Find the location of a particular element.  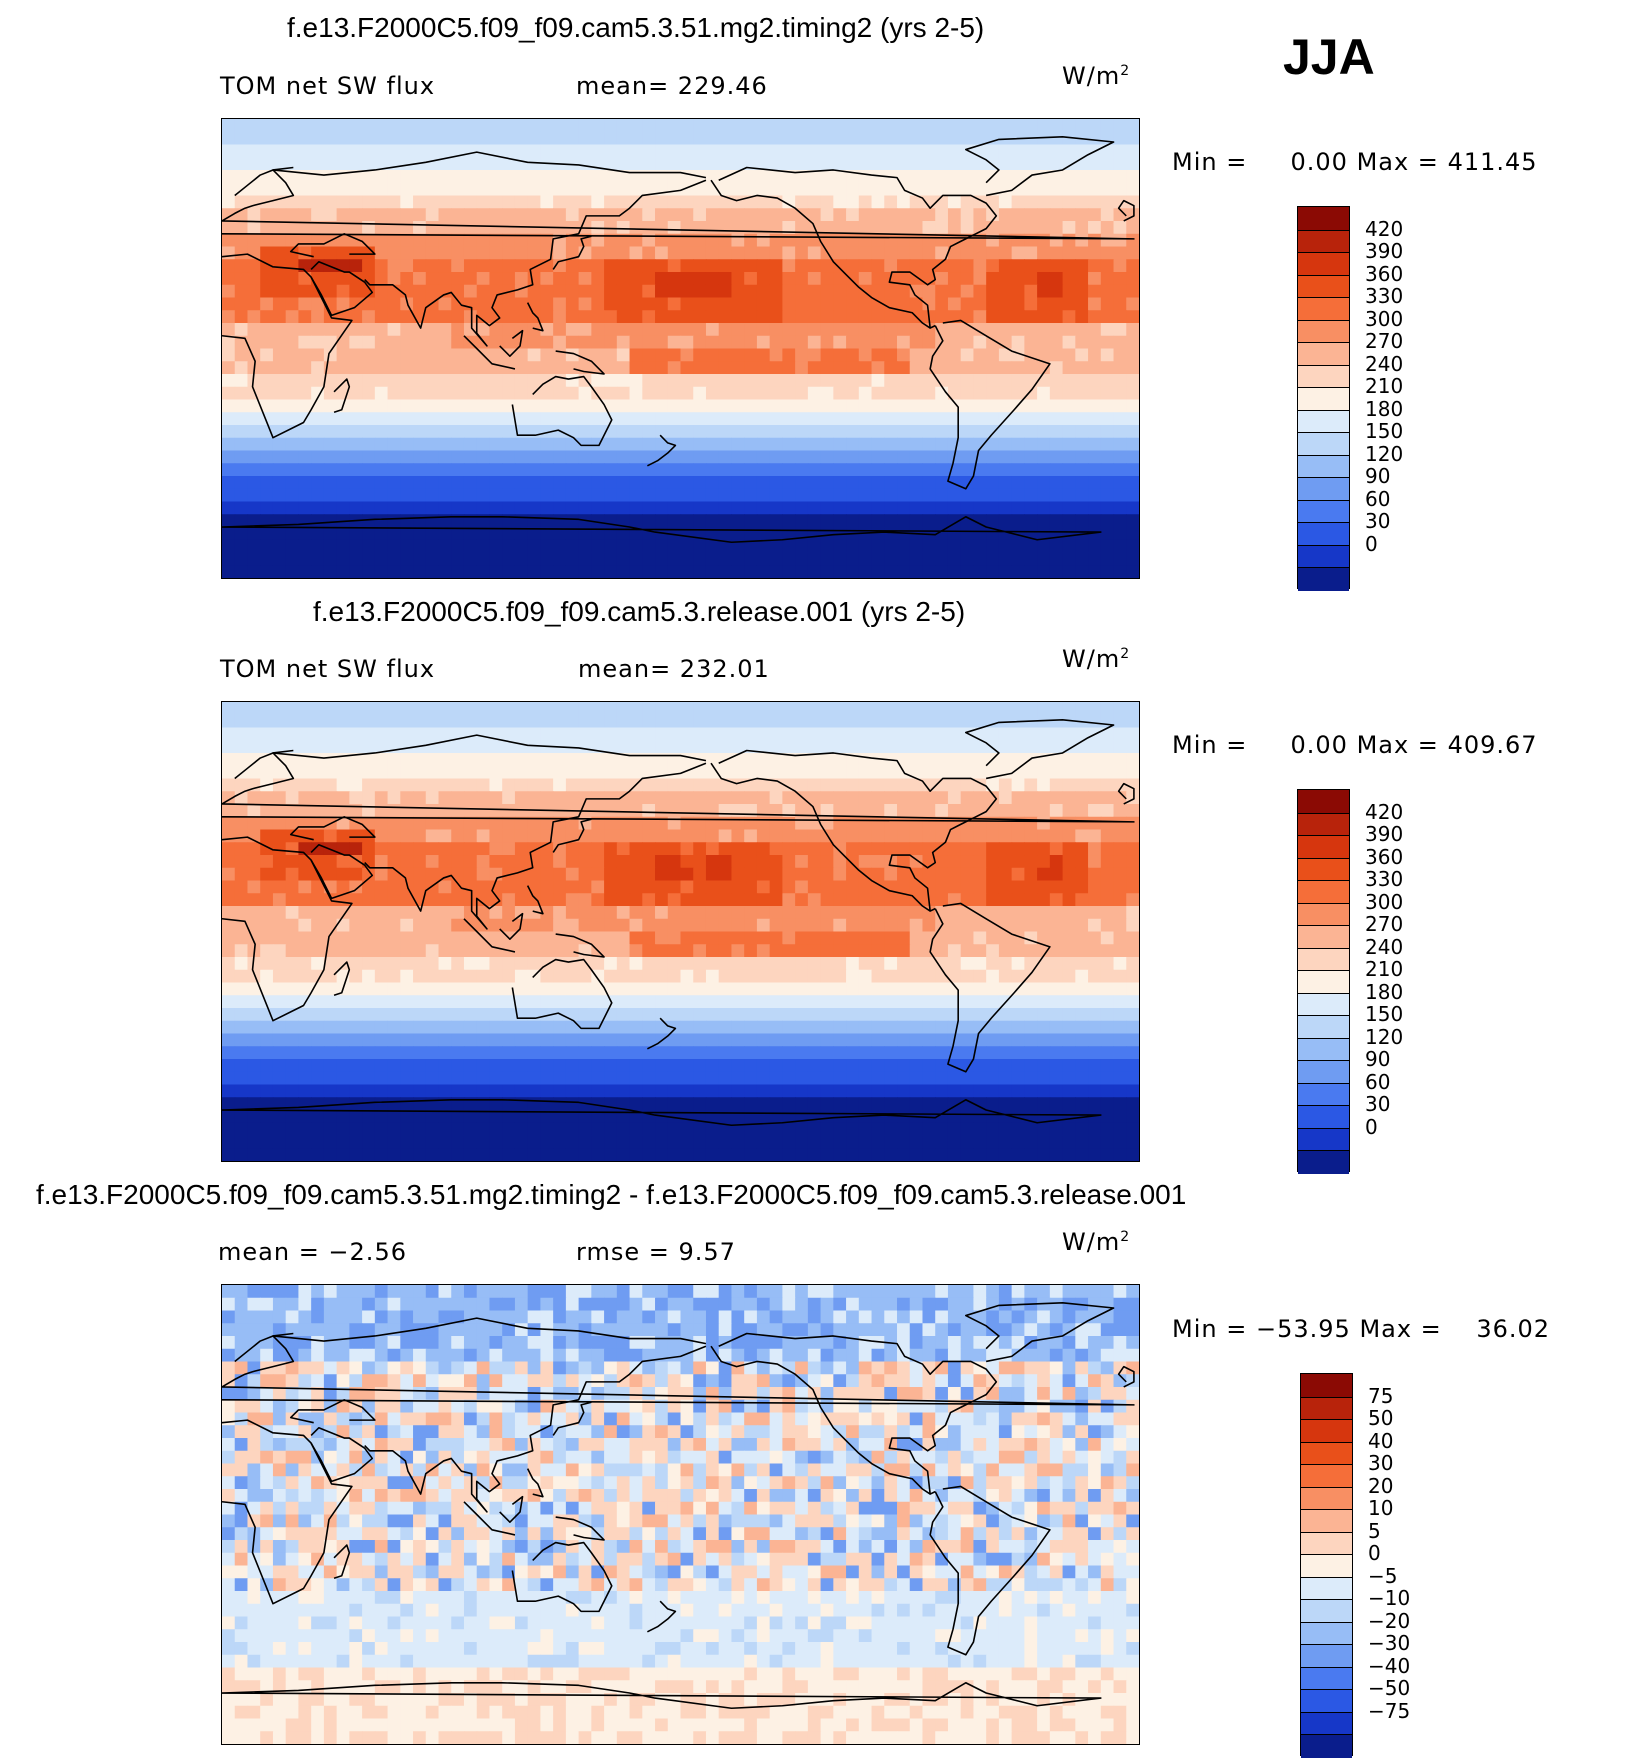

colorbar-tick-label: 150 is located at coordinates (1384, 431).